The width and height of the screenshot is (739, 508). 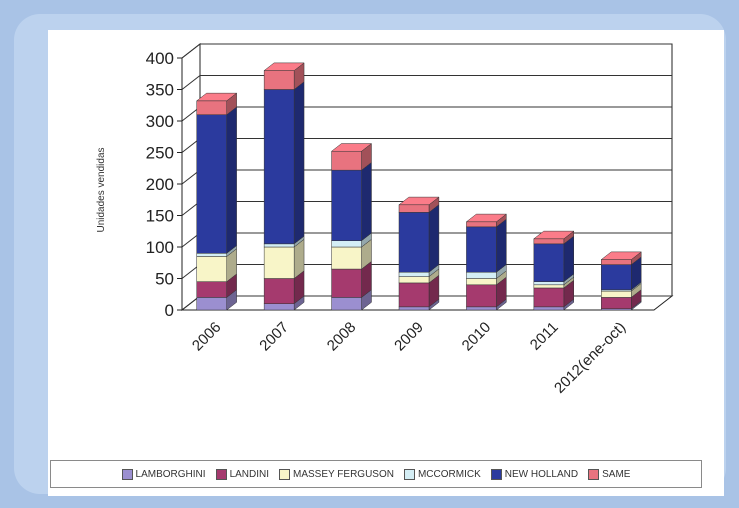 What do you see at coordinates (274, 337) in the screenshot?
I see `x-tick-label: 2007` at bounding box center [274, 337].